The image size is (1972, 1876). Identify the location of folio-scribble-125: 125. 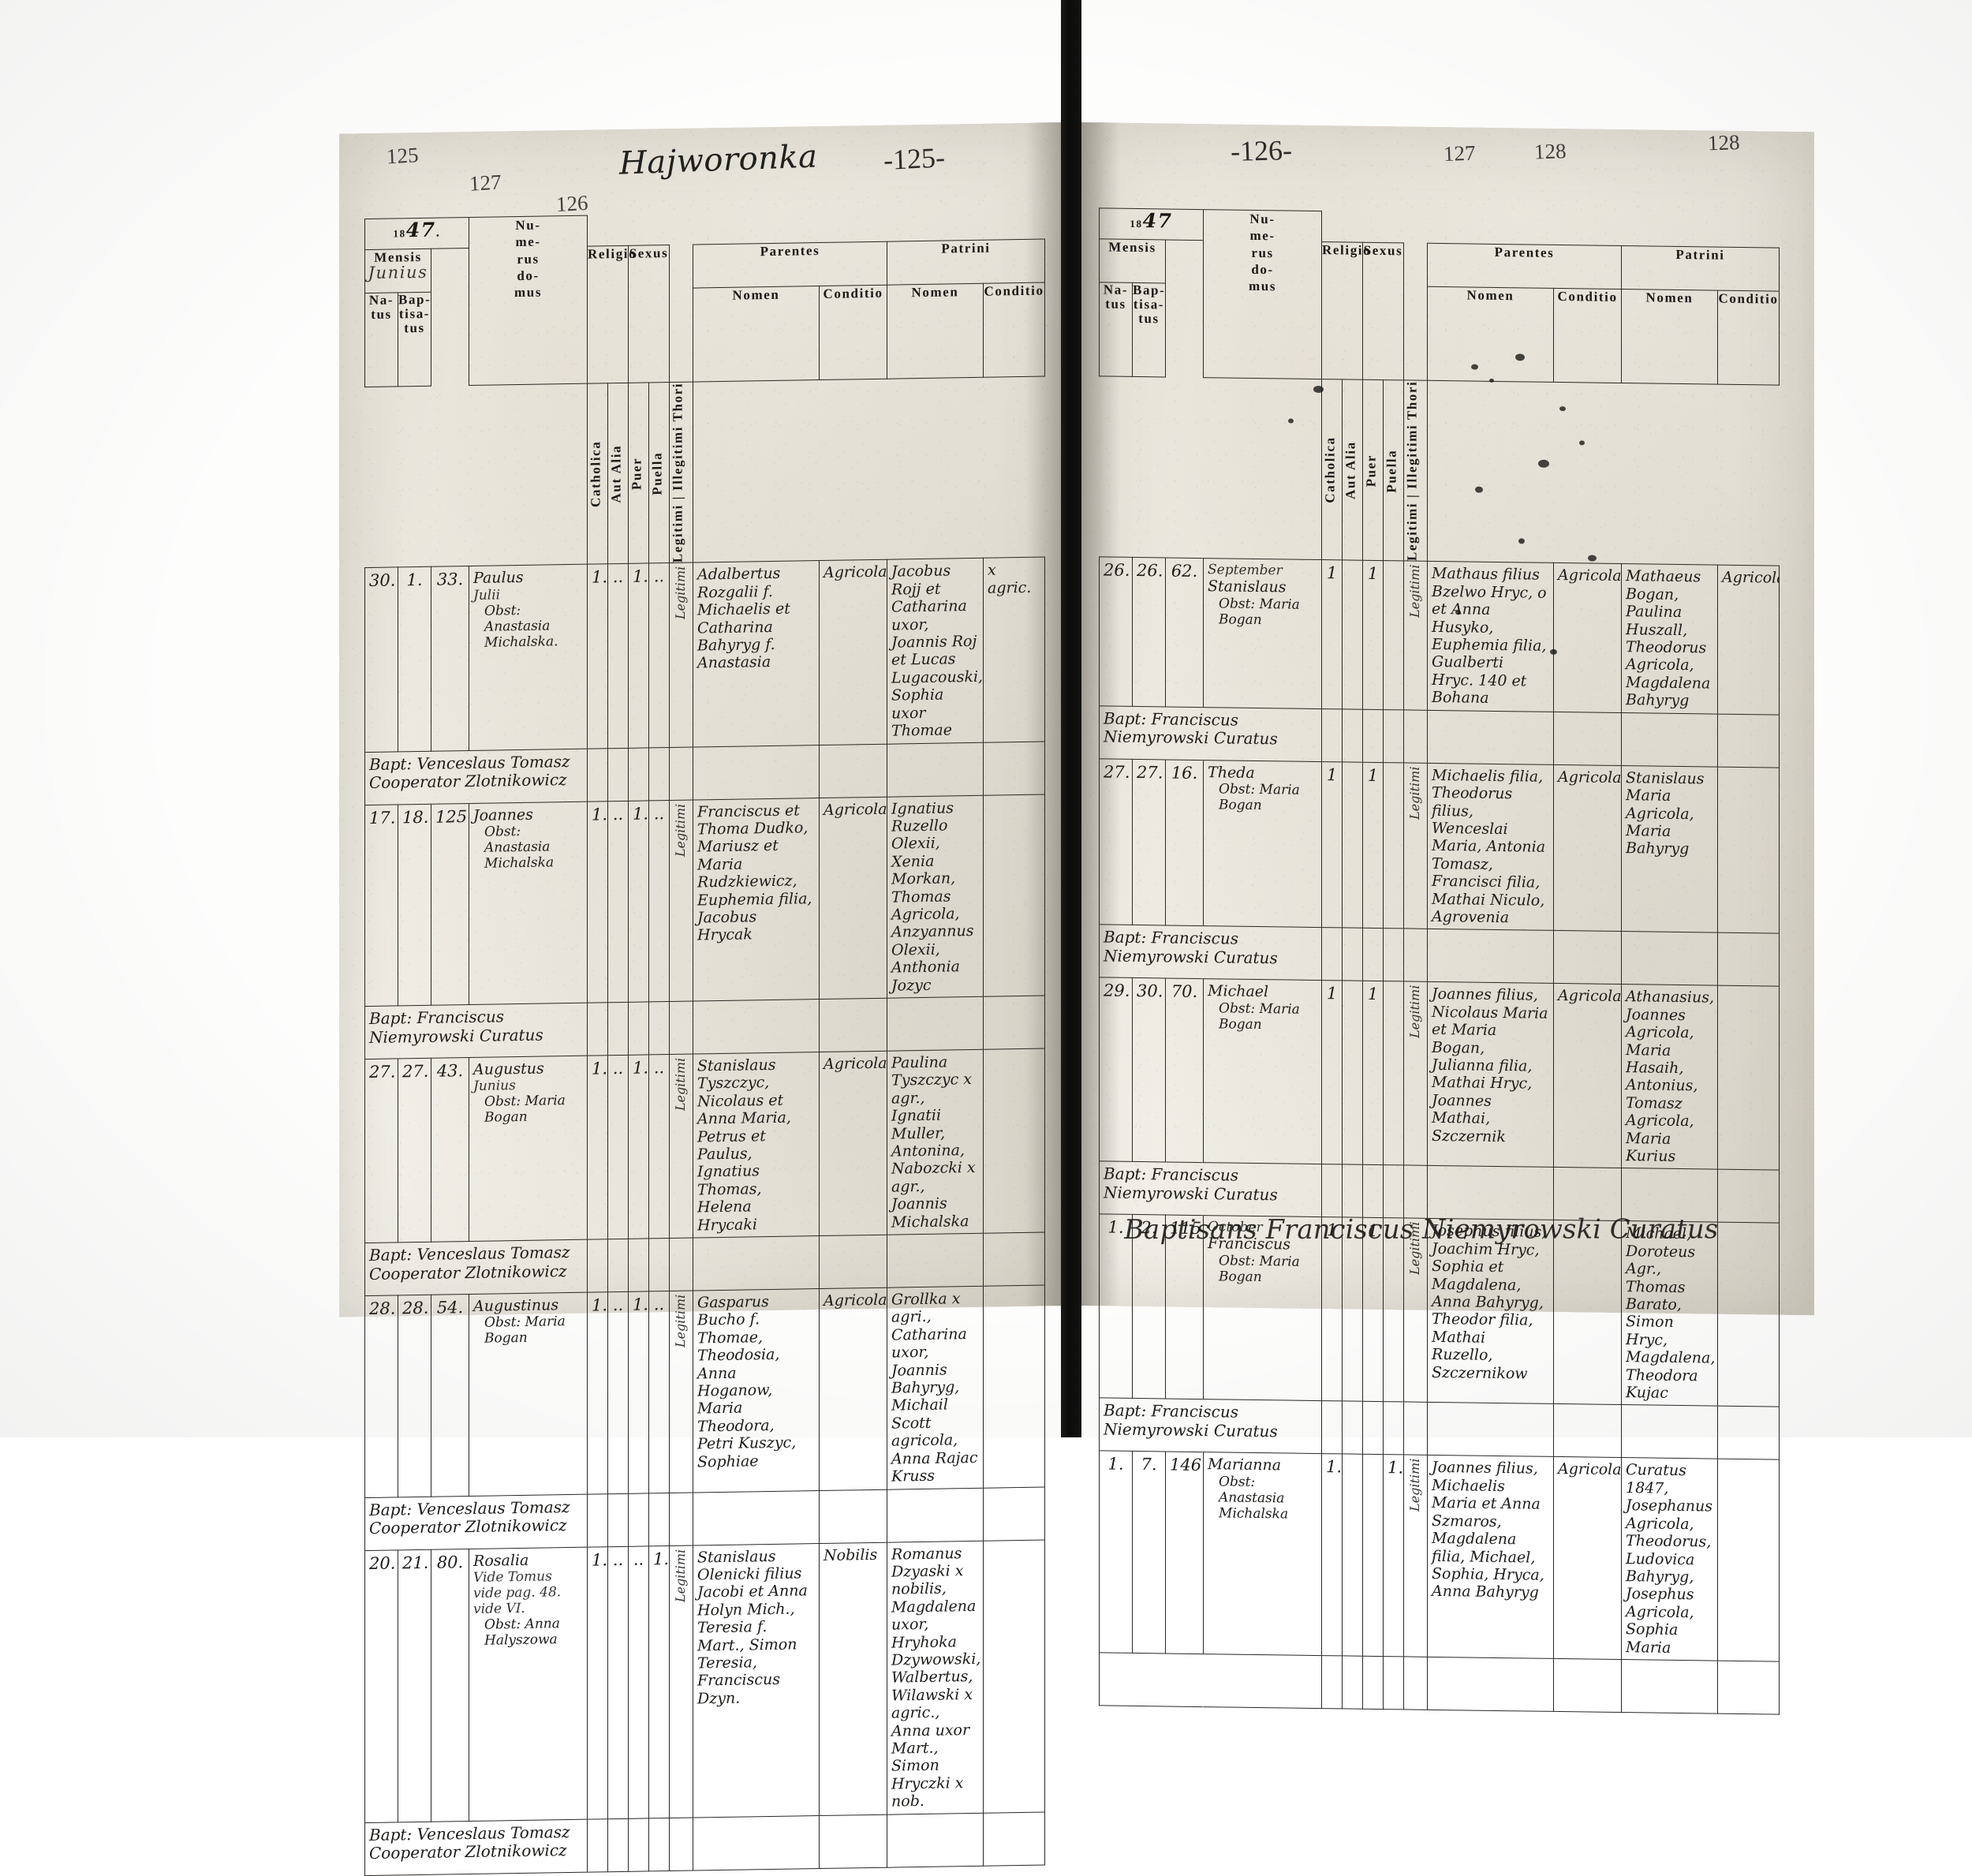
(403, 156).